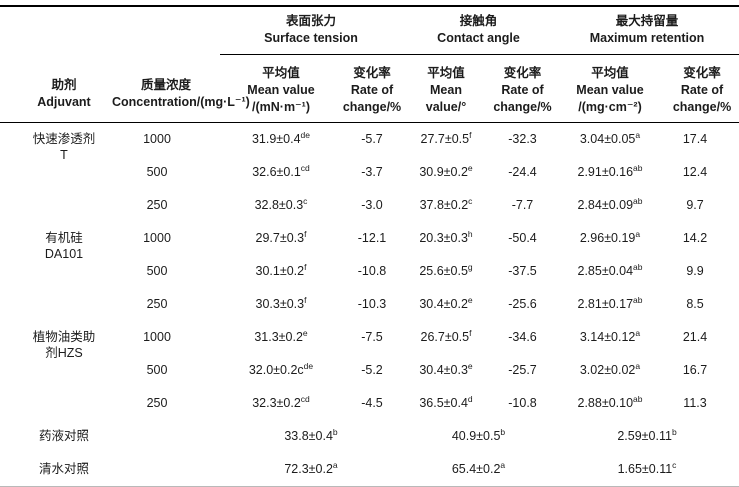  Describe the element at coordinates (446, 107) in the screenshot. I see `ca-mean-unit: value/°` at that location.